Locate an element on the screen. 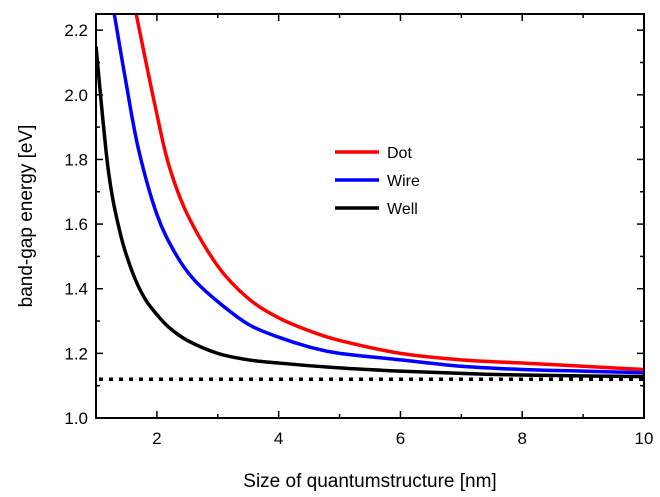  x-axis-title: Size of quantumstructure [nm] is located at coordinates (369, 481).